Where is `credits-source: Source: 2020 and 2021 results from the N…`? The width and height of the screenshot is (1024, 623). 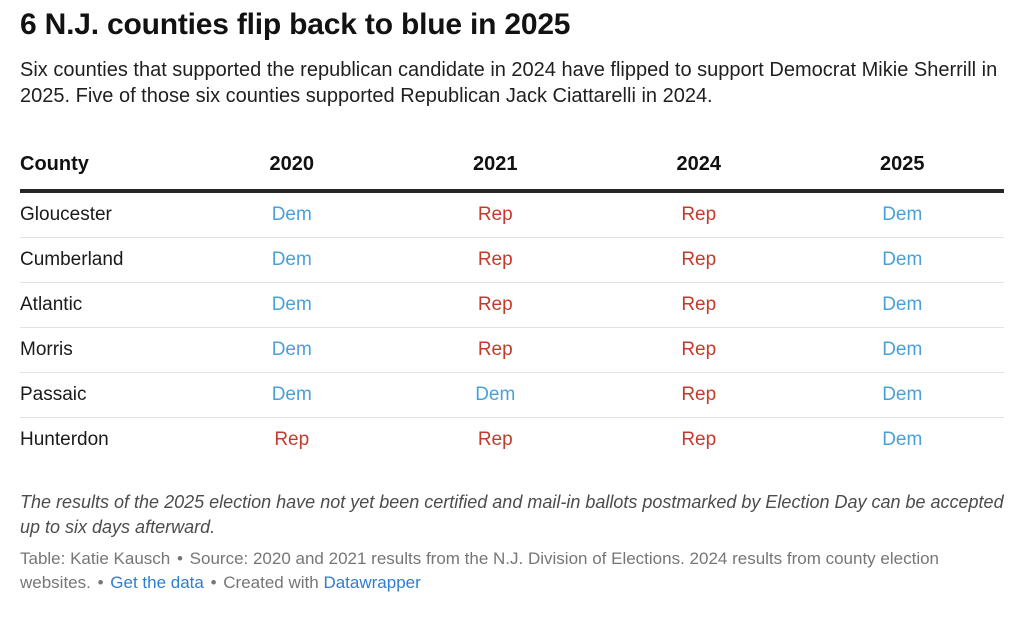
credits-source: Source: 2020 and 2021 results from the N… is located at coordinates (479, 571).